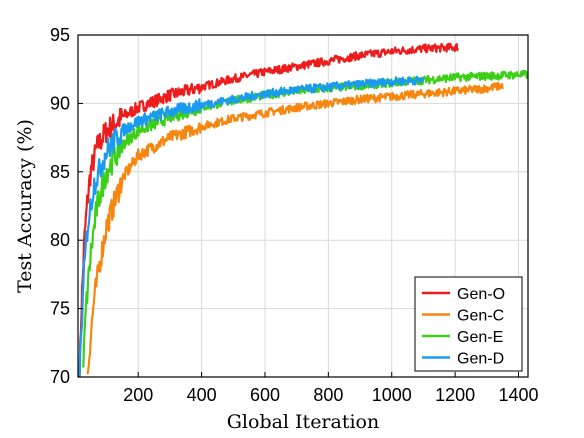 This screenshot has width=584, height=438. What do you see at coordinates (25, 206) in the screenshot?
I see `y-axis-title: Test Accuracy (%)` at bounding box center [25, 206].